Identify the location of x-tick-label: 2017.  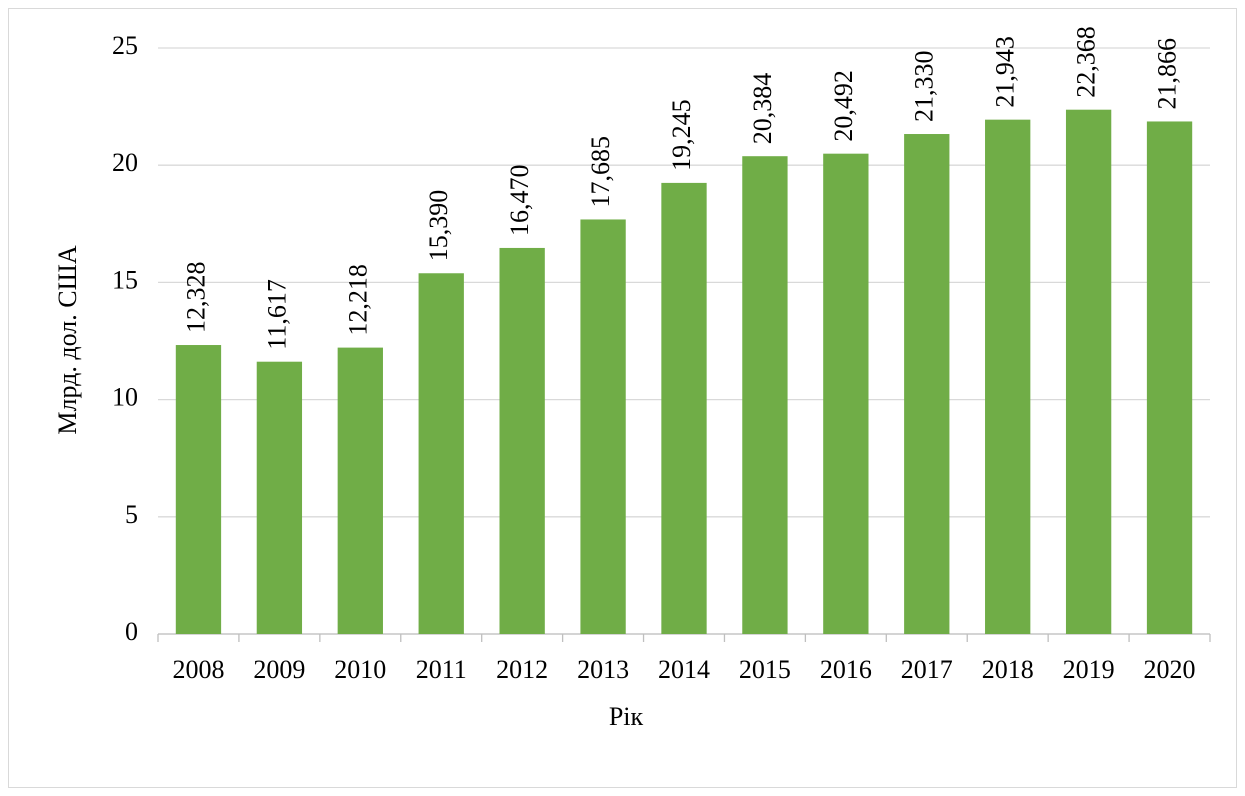
(927, 669).